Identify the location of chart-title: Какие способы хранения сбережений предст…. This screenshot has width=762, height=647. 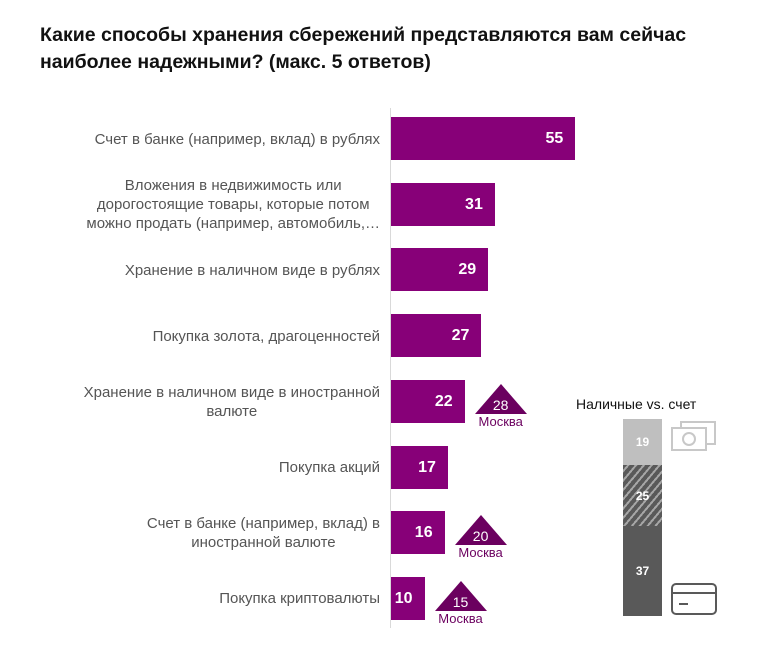
(363, 48).